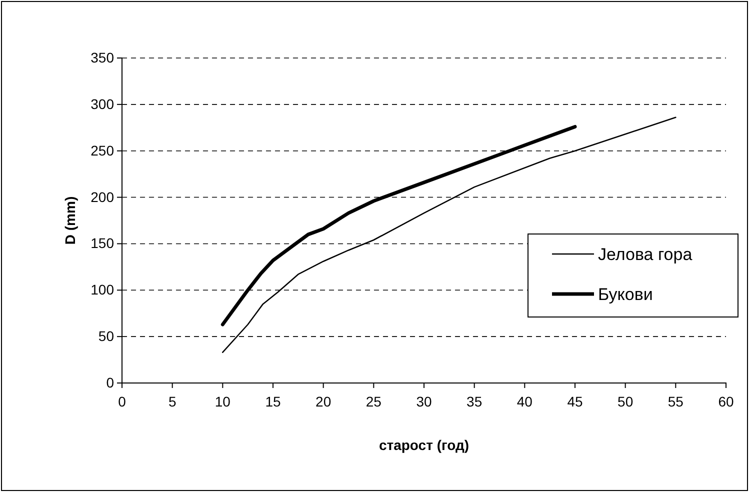 The width and height of the screenshot is (749, 492). I want to click on x-tick-label: 0, so click(122, 401).